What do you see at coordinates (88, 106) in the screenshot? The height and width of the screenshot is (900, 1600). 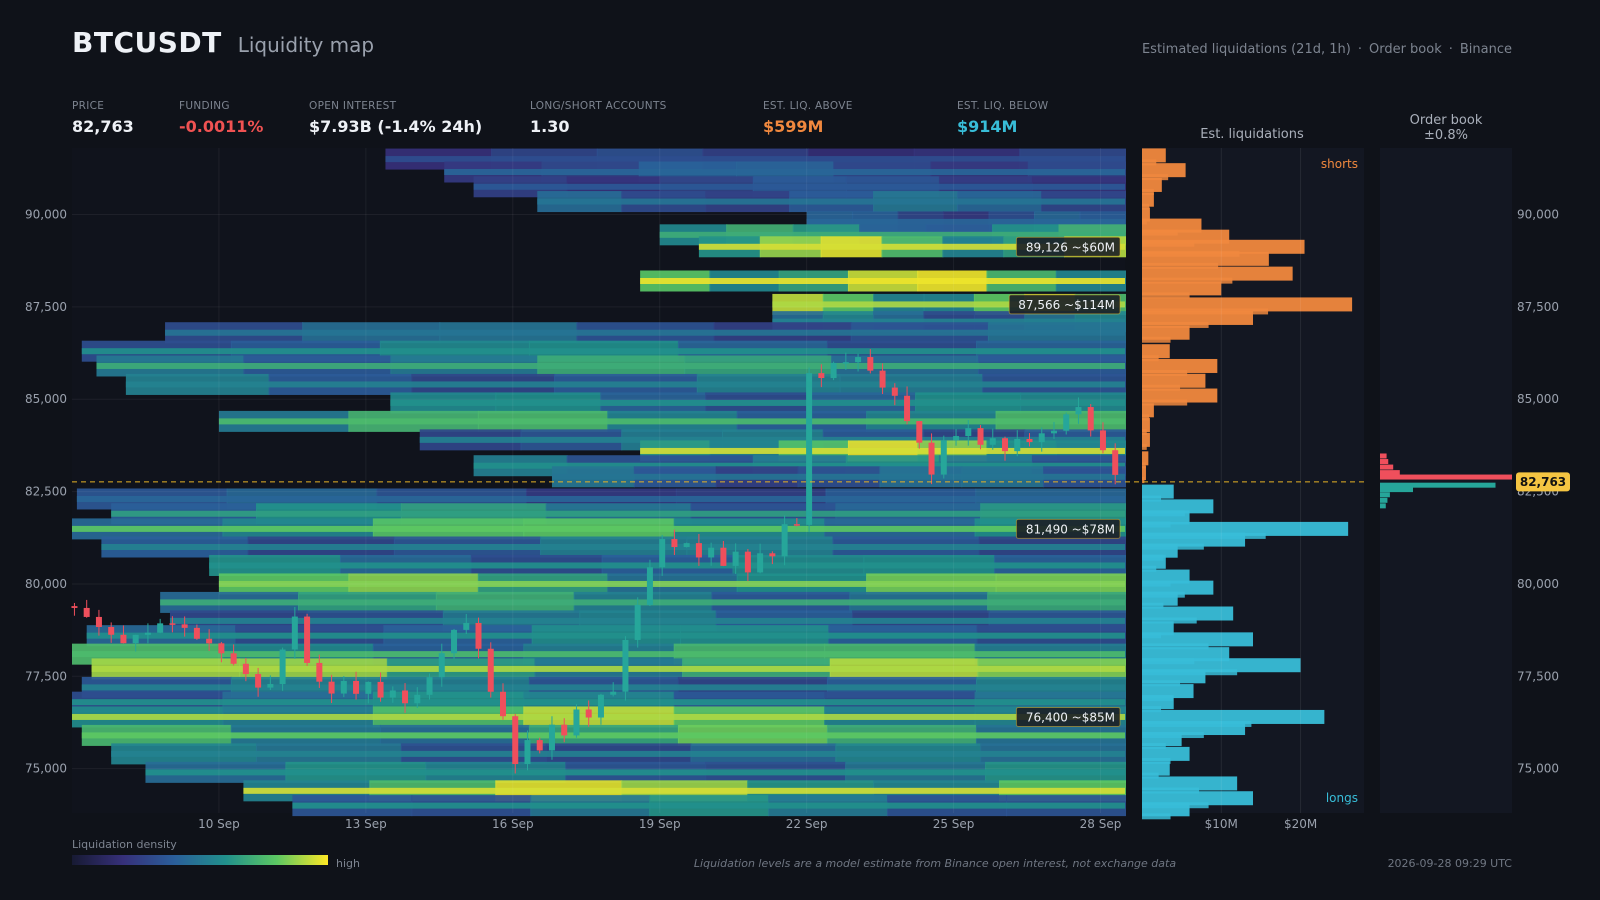 I see `stat-label: PRICE` at bounding box center [88, 106].